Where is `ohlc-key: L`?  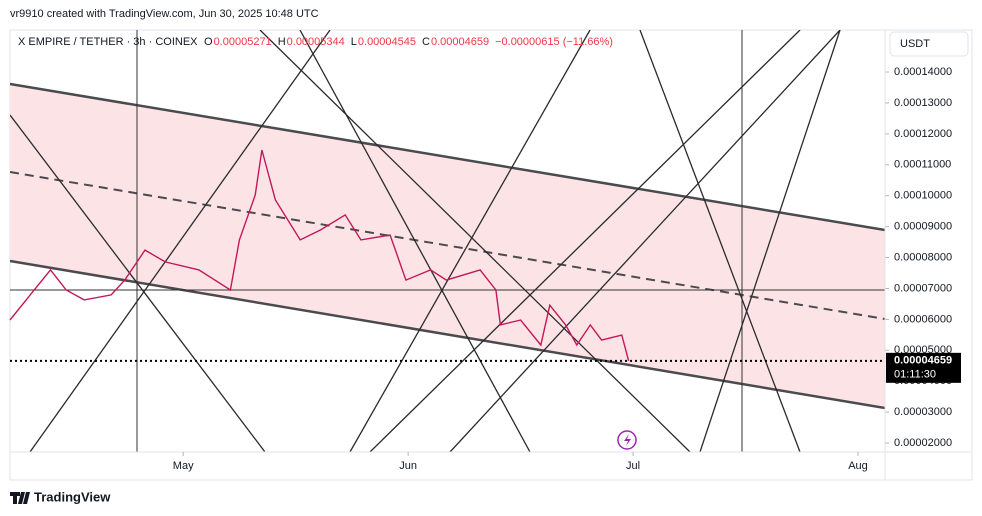
ohlc-key: L is located at coordinates (354, 42).